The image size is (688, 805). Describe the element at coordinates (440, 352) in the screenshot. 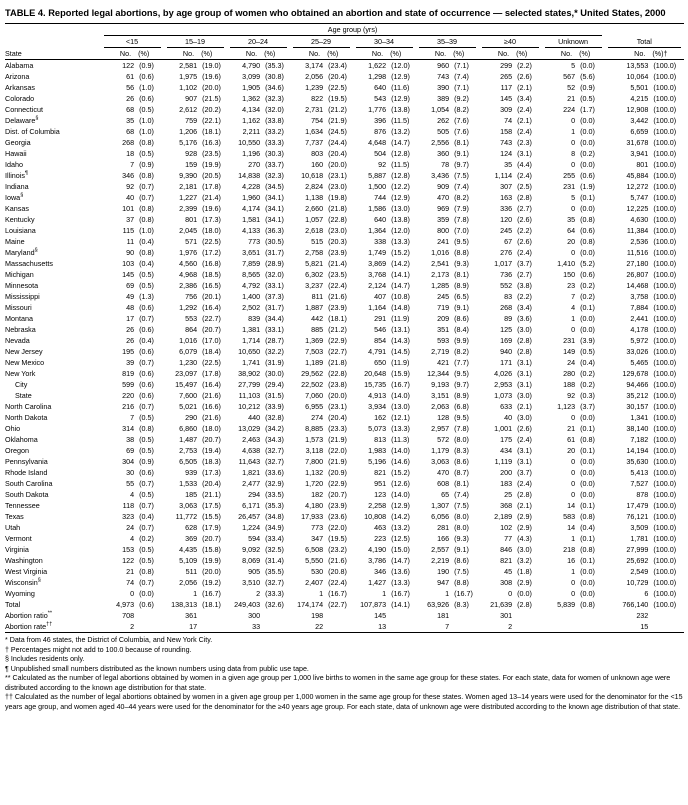

I see `count-cell: 2,719` at that location.